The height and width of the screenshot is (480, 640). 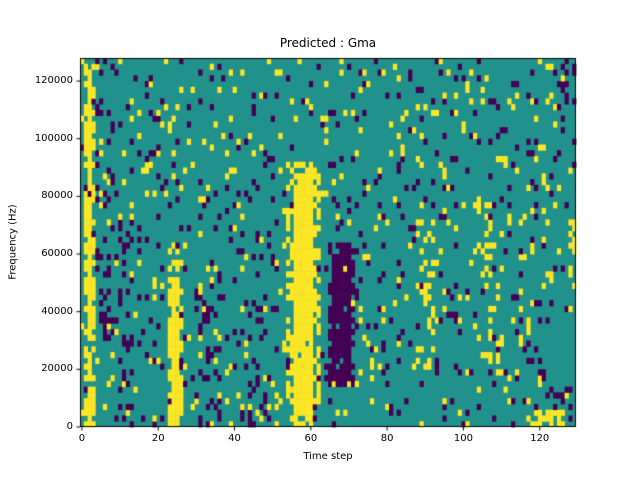 I want to click on x-tick-label: 20, so click(x=158, y=438).